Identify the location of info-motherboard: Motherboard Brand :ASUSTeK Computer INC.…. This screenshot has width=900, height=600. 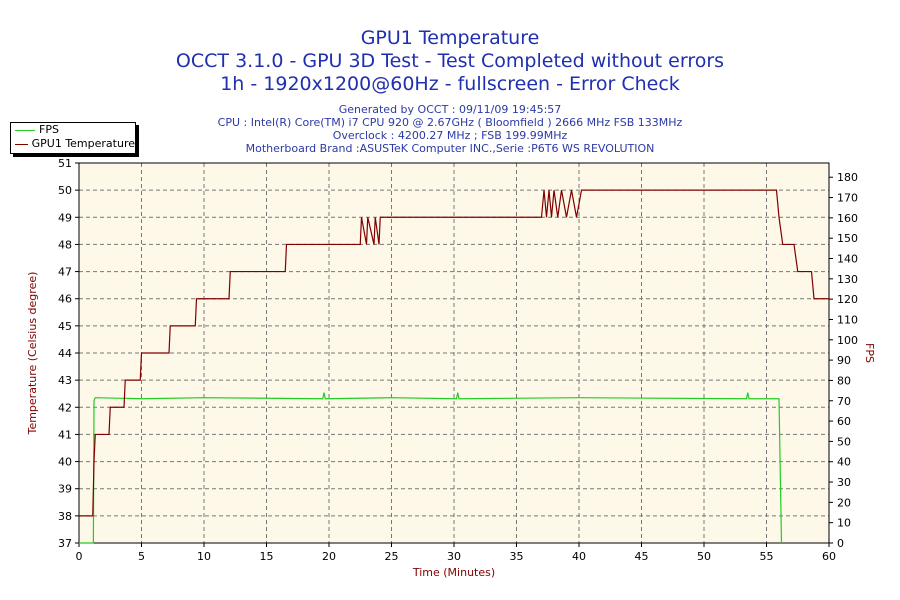
(450, 148).